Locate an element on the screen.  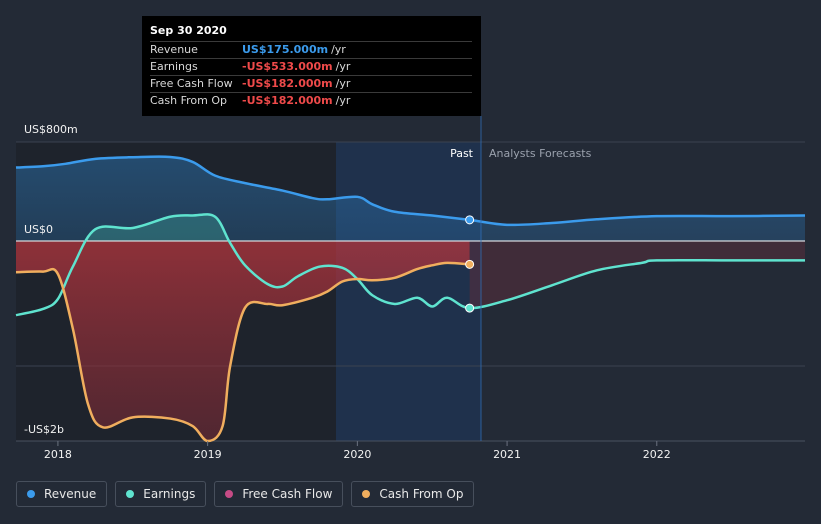
y-tick-label-top: US$800m is located at coordinates (51, 129).